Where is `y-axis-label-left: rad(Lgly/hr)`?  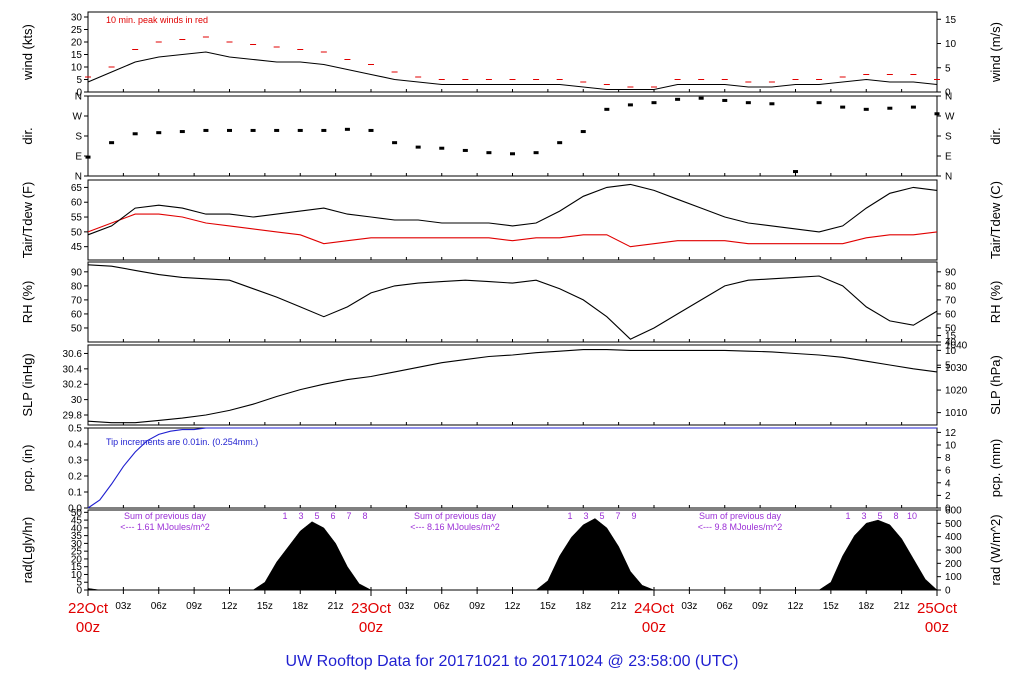 y-axis-label-left: rad(Lgly/hr) is located at coordinates (27, 550).